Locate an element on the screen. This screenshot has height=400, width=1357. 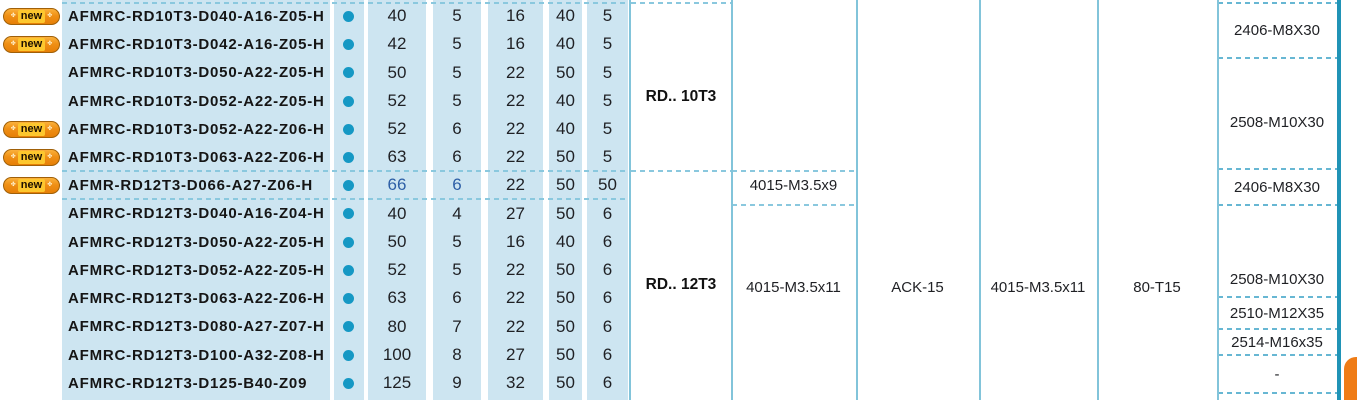
value-cell: 52 is located at coordinates (397, 128).